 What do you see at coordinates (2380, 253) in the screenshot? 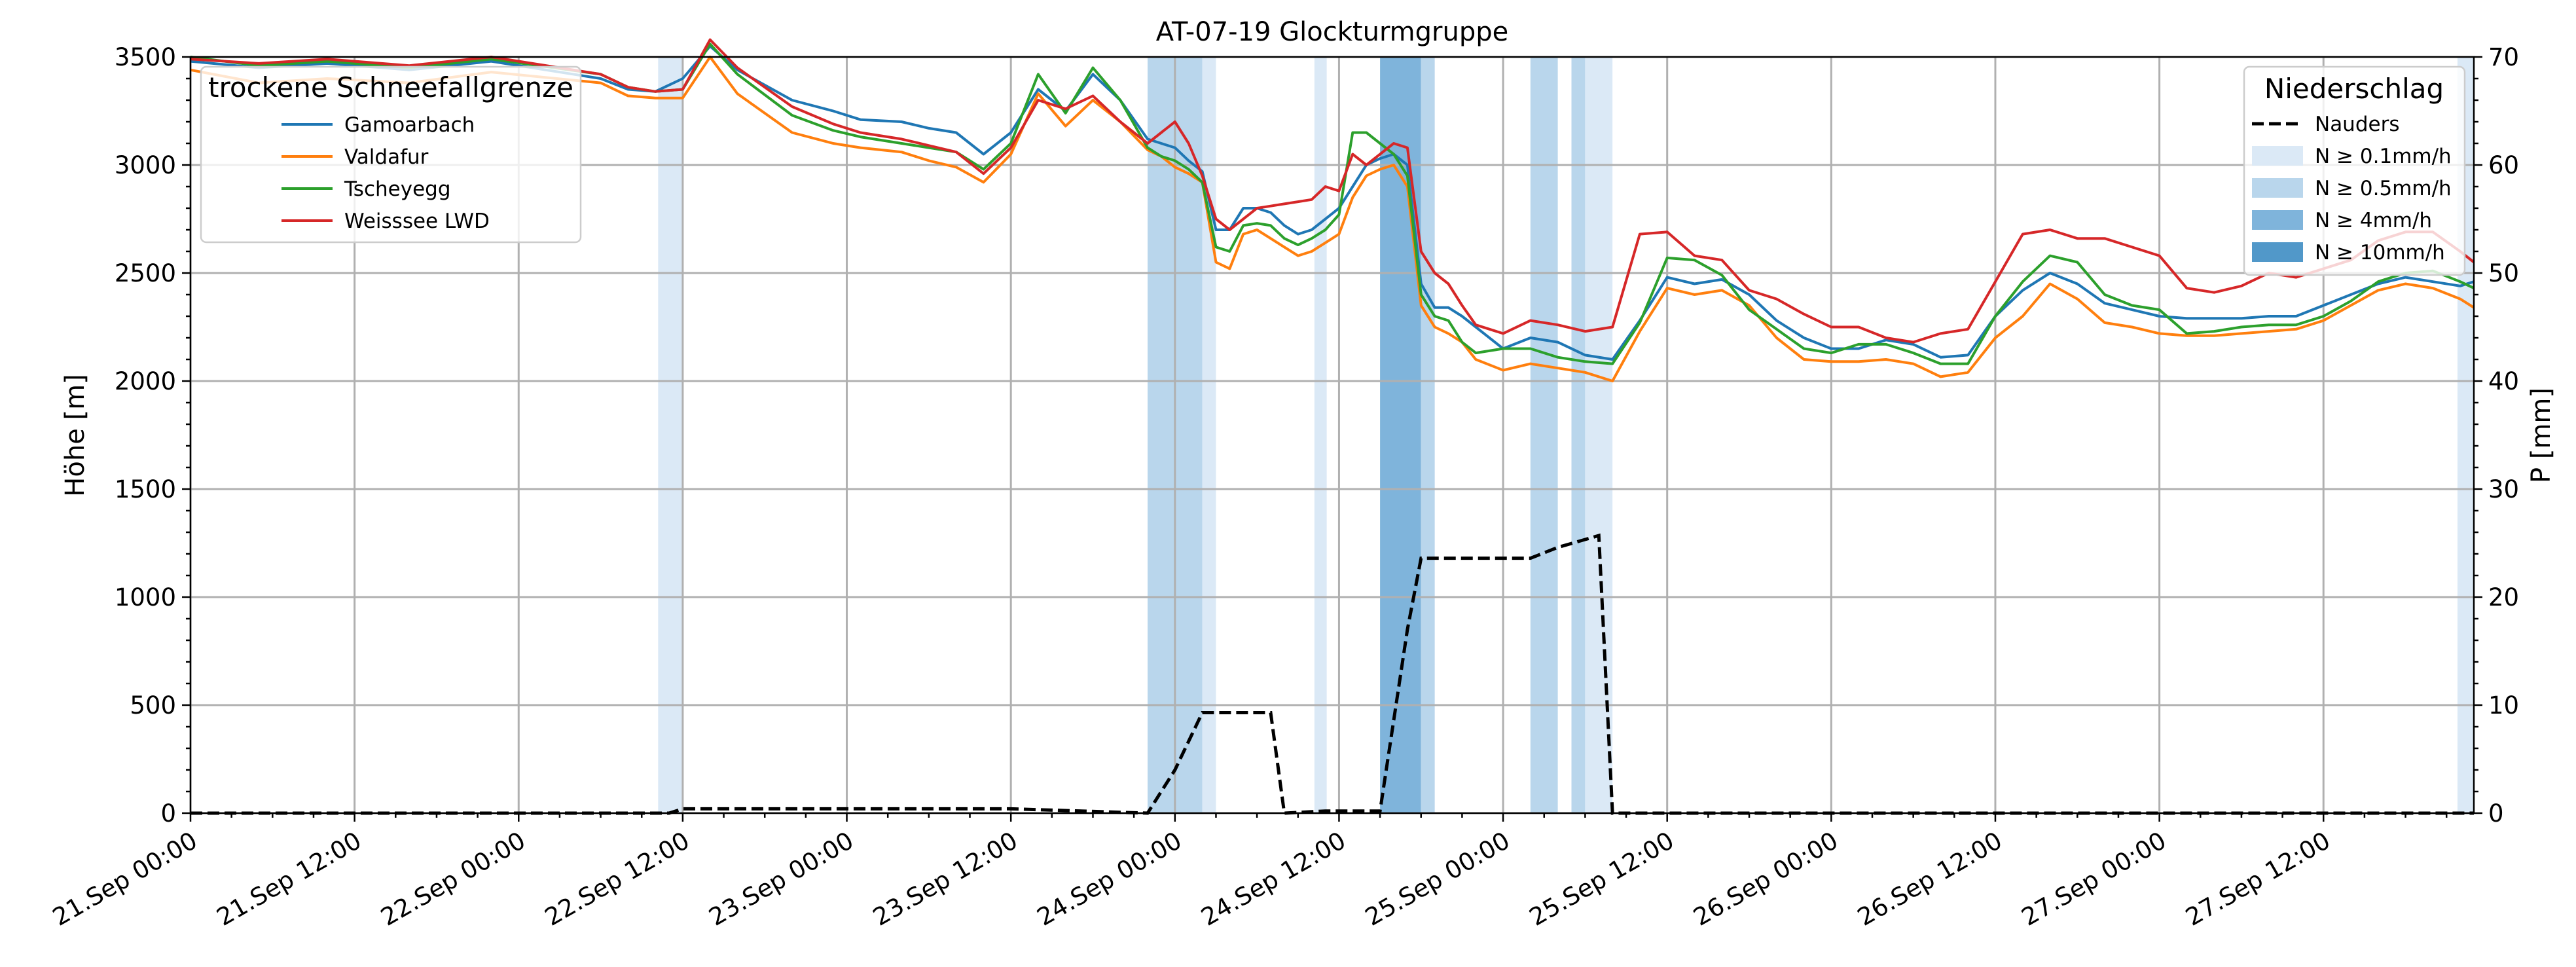
I see `legend-entry: N ≥ 10mm/h` at bounding box center [2380, 253].